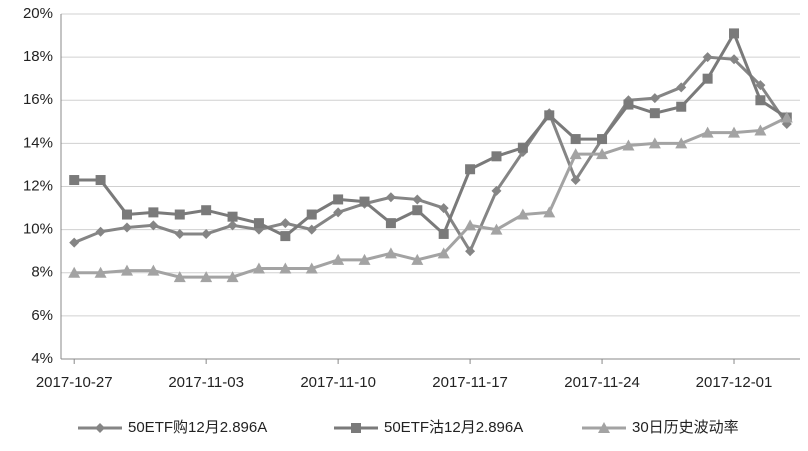  I want to click on x-tick-label: 2017-10-27, so click(74, 382).